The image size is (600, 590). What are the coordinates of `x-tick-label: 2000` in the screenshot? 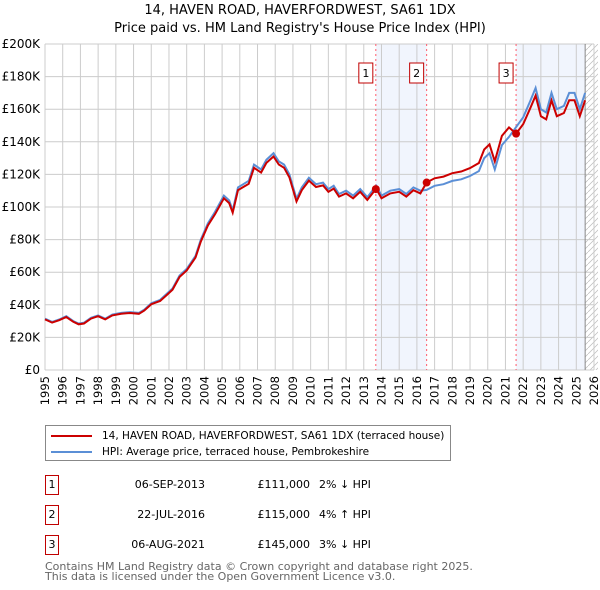 It's located at (134, 390).